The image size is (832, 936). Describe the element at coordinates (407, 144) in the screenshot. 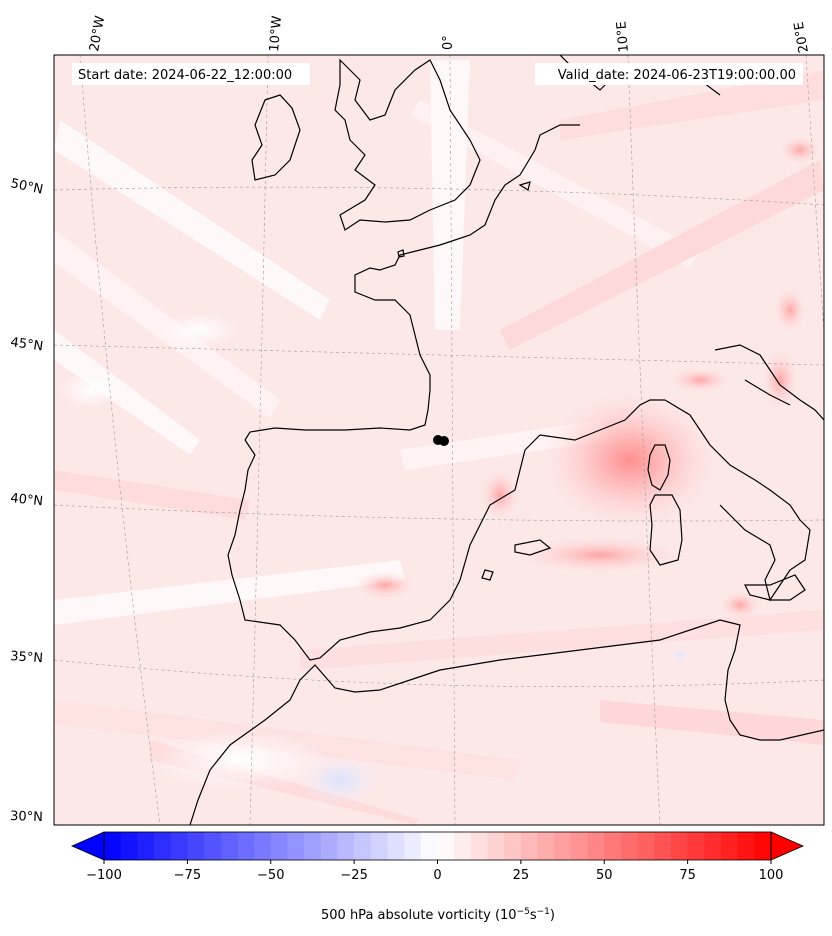

I see `coast-great-britain` at that location.